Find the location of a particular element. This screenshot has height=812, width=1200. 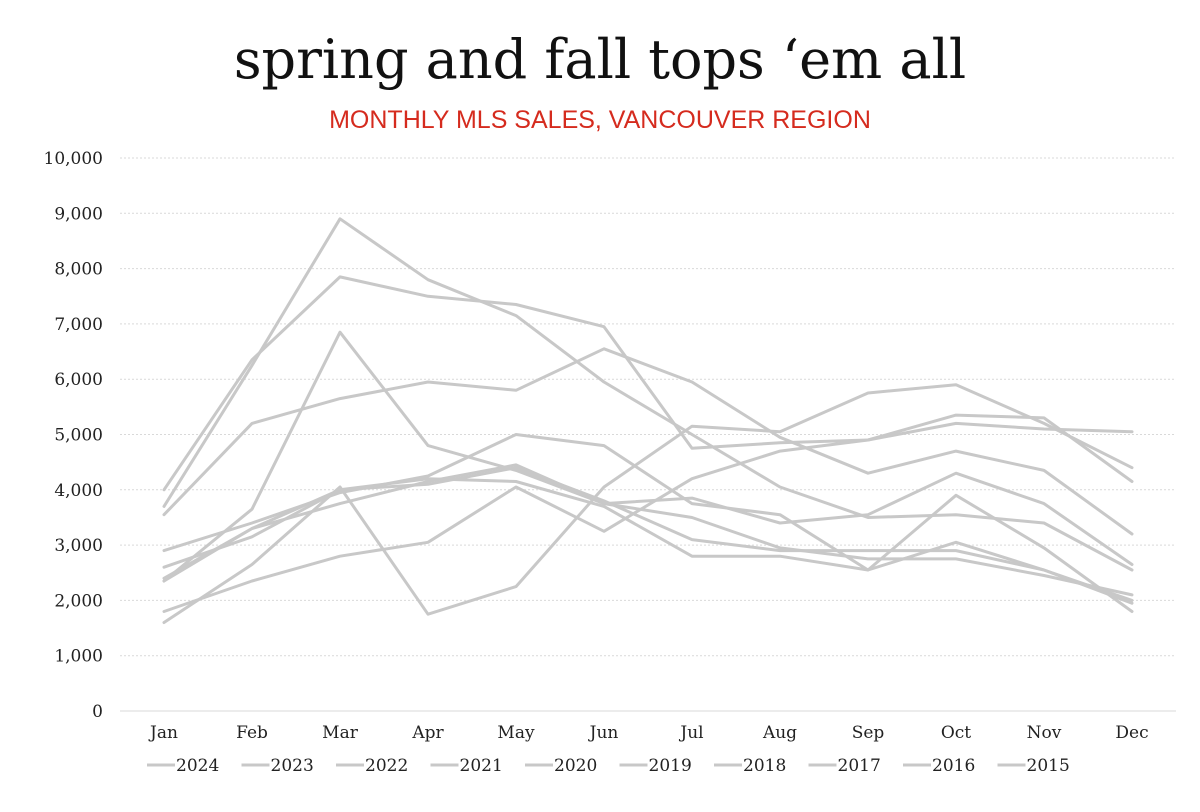

legend-label: 2023 is located at coordinates (292, 766).